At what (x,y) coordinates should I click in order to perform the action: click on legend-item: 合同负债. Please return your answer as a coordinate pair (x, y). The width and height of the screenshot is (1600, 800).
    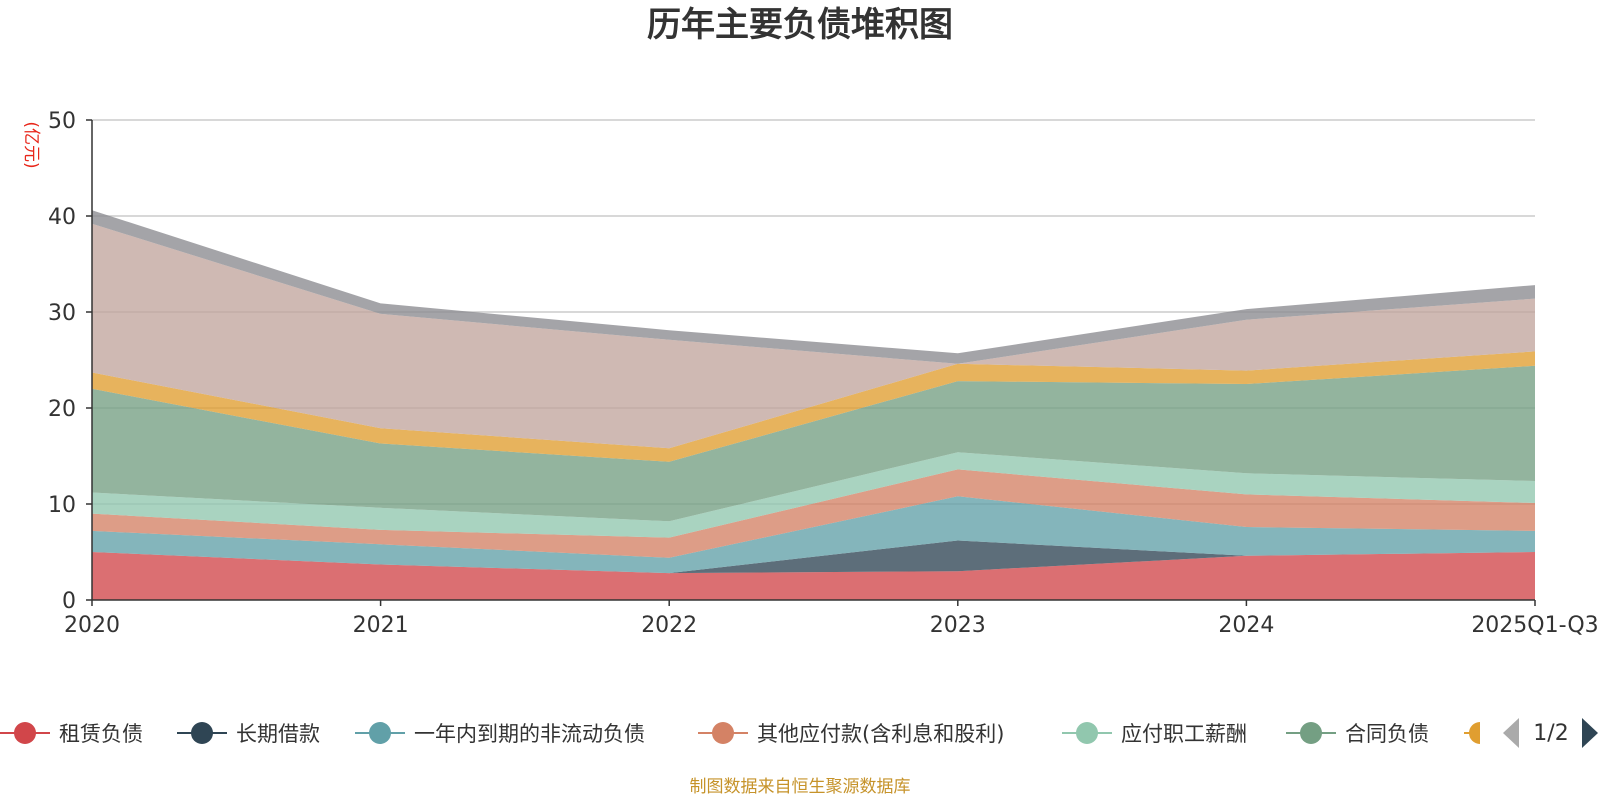
    Looking at the image, I should click on (1357, 734).